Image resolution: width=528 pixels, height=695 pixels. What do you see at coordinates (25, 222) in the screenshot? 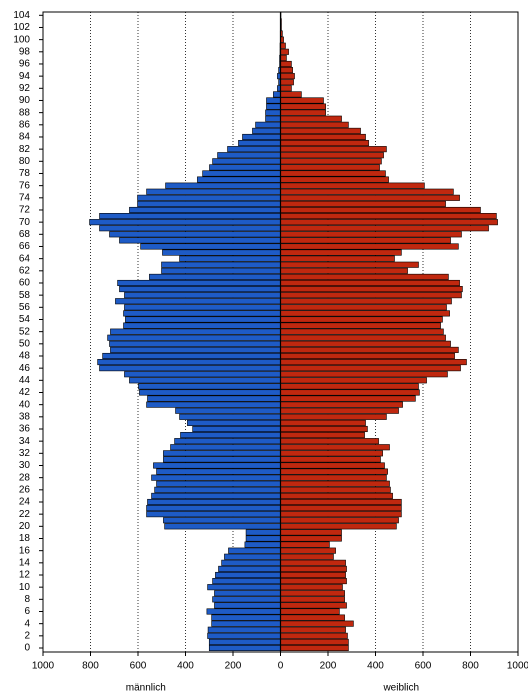
I see `y-tick-label: 70` at bounding box center [25, 222].